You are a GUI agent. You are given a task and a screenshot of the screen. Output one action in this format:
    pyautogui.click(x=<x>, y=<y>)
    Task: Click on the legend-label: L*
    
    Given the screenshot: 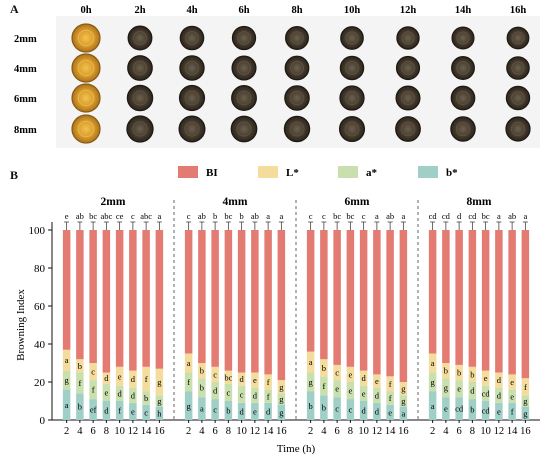 What is the action you would take?
    pyautogui.click(x=292, y=173)
    